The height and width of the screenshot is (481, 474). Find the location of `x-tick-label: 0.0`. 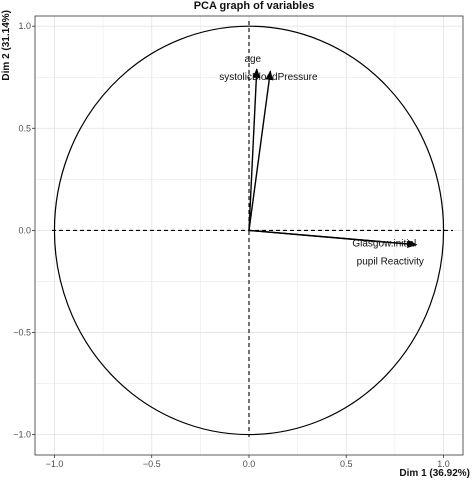

x-tick-label: 0.0 is located at coordinates (249, 464).